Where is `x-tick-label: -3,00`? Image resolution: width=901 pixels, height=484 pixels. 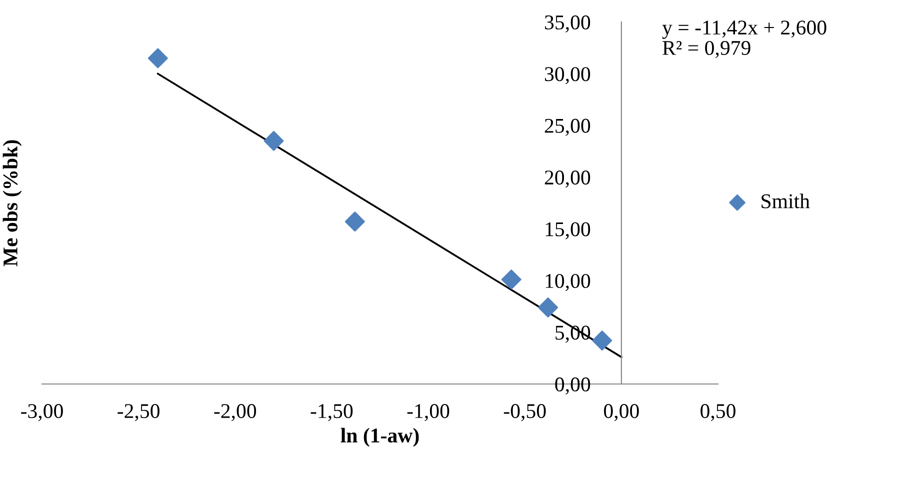 x-tick-label: -3,00 is located at coordinates (42, 413).